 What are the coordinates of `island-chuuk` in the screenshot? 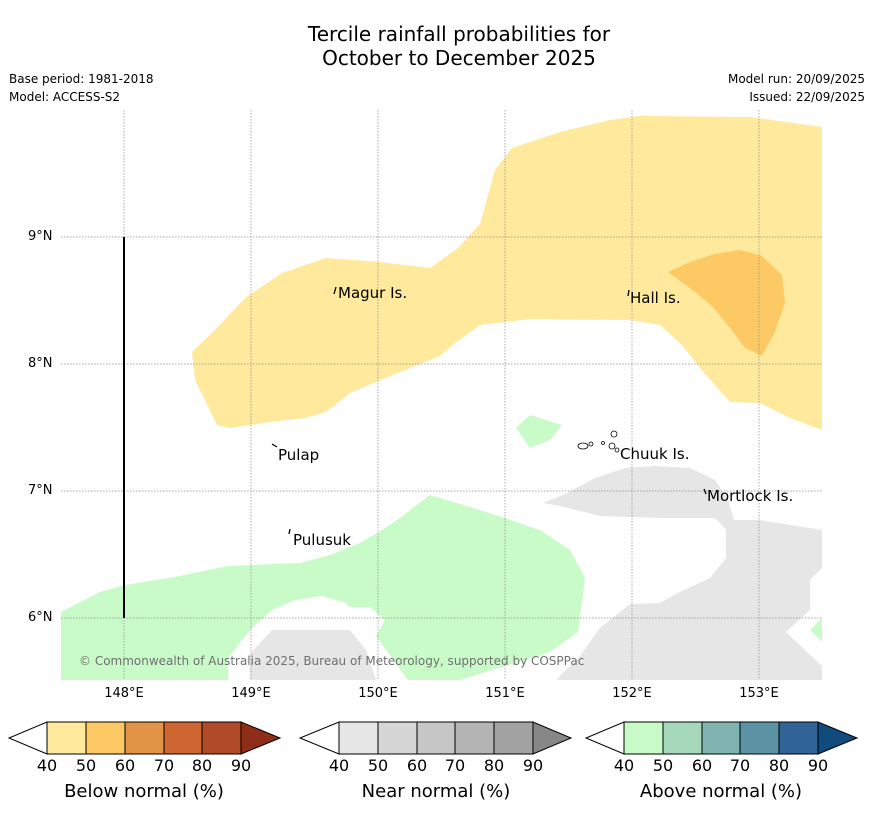 It's located at (598, 441).